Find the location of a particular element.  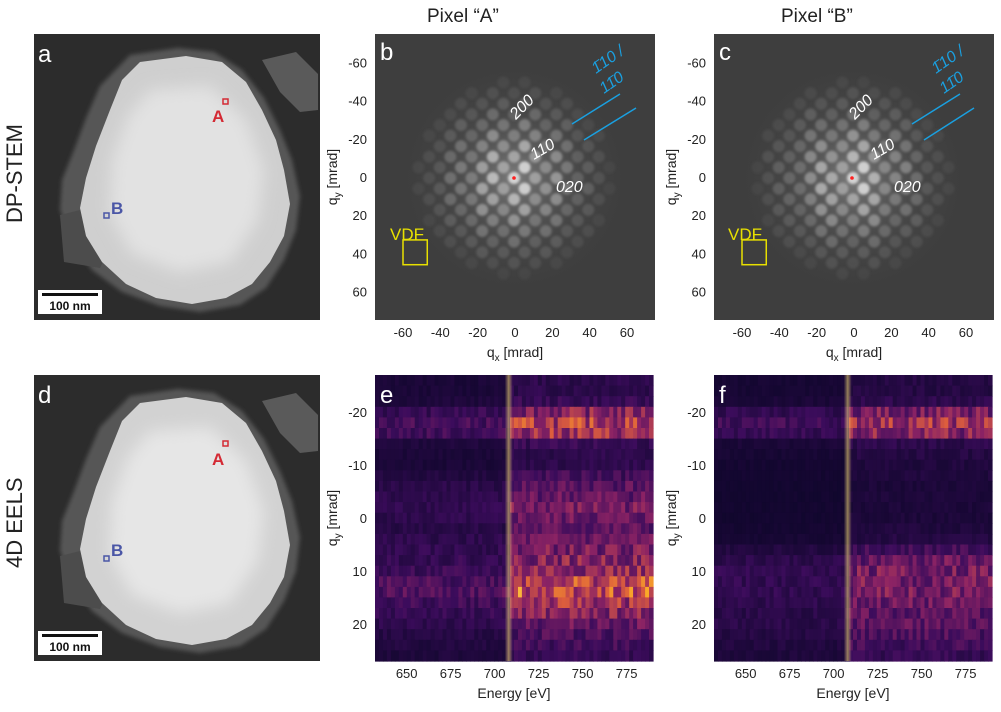

pixel-b-label: B is located at coordinates (117, 550).